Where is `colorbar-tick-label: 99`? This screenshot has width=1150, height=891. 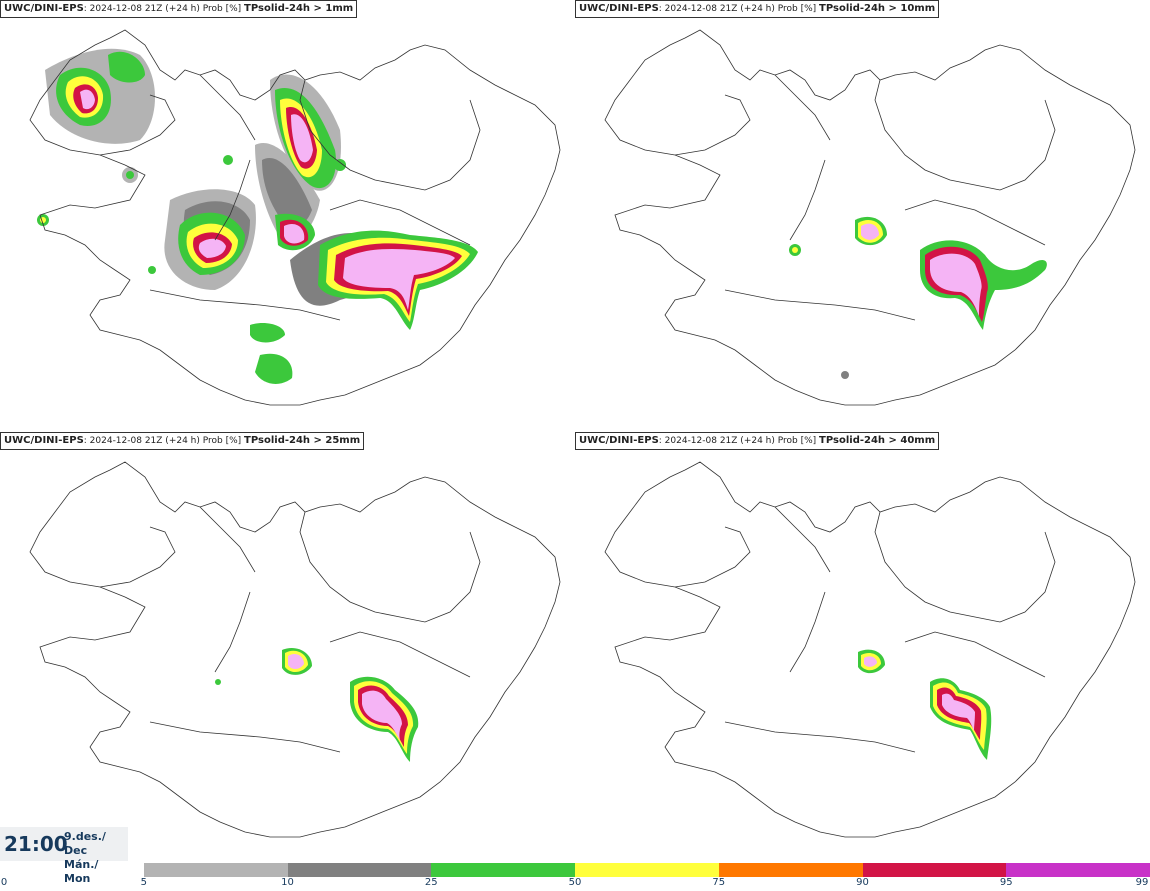 colorbar-tick-label: 99 is located at coordinates (1142, 882).